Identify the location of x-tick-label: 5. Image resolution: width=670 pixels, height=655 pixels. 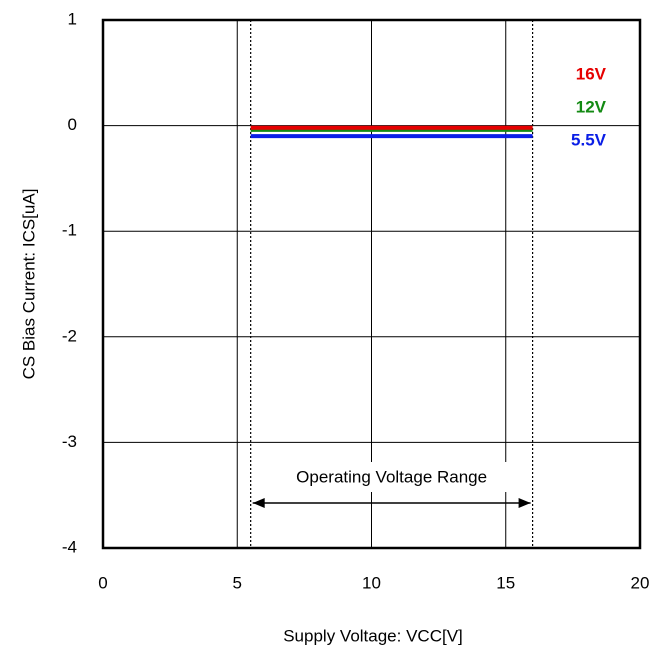
(237, 582).